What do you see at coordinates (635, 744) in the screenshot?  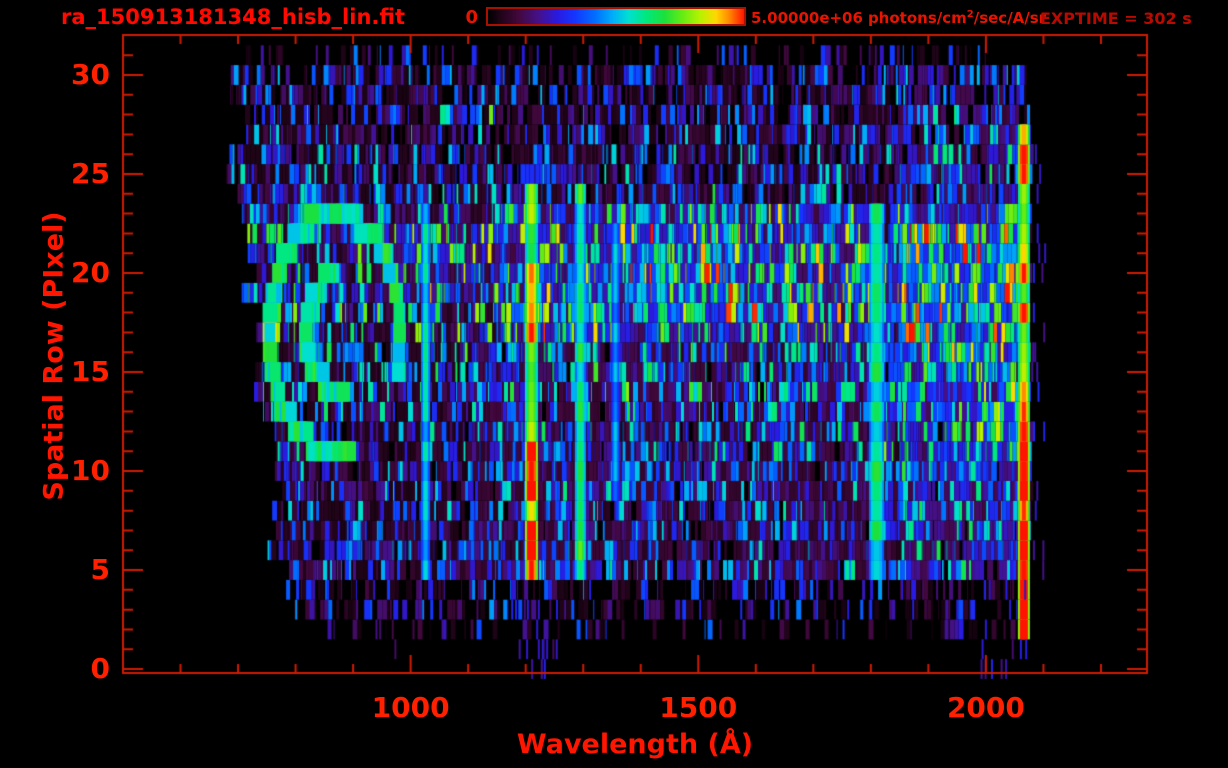 I see `x-axis-label: Wavelength (Å)` at bounding box center [635, 744].